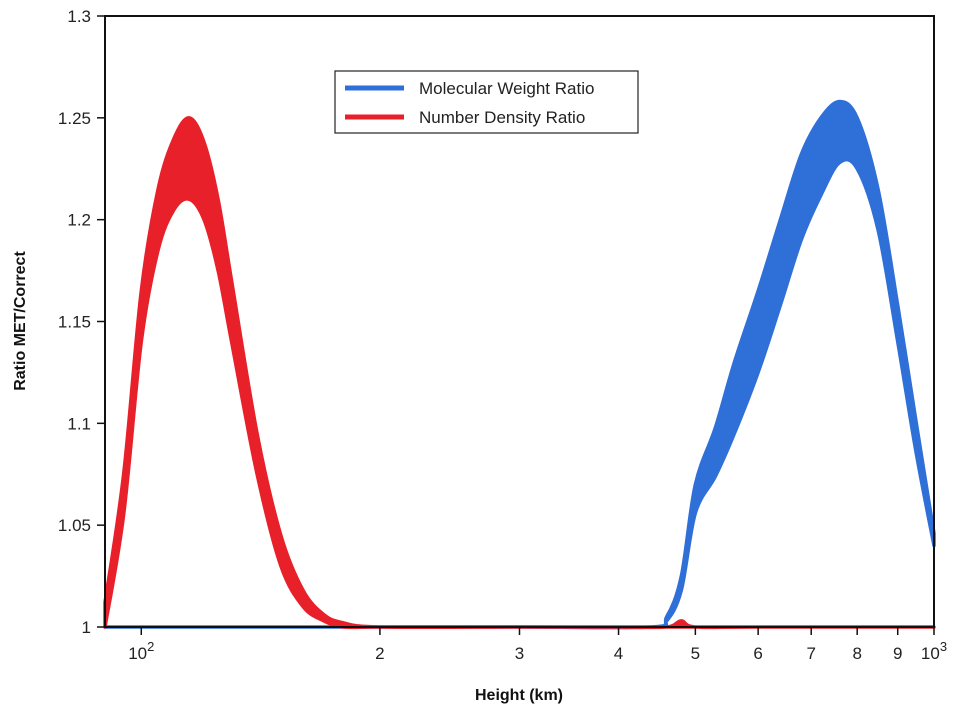 This screenshot has height=711, width=953. Describe the element at coordinates (519, 653) in the screenshot. I see `x-tick-label: 3` at that location.